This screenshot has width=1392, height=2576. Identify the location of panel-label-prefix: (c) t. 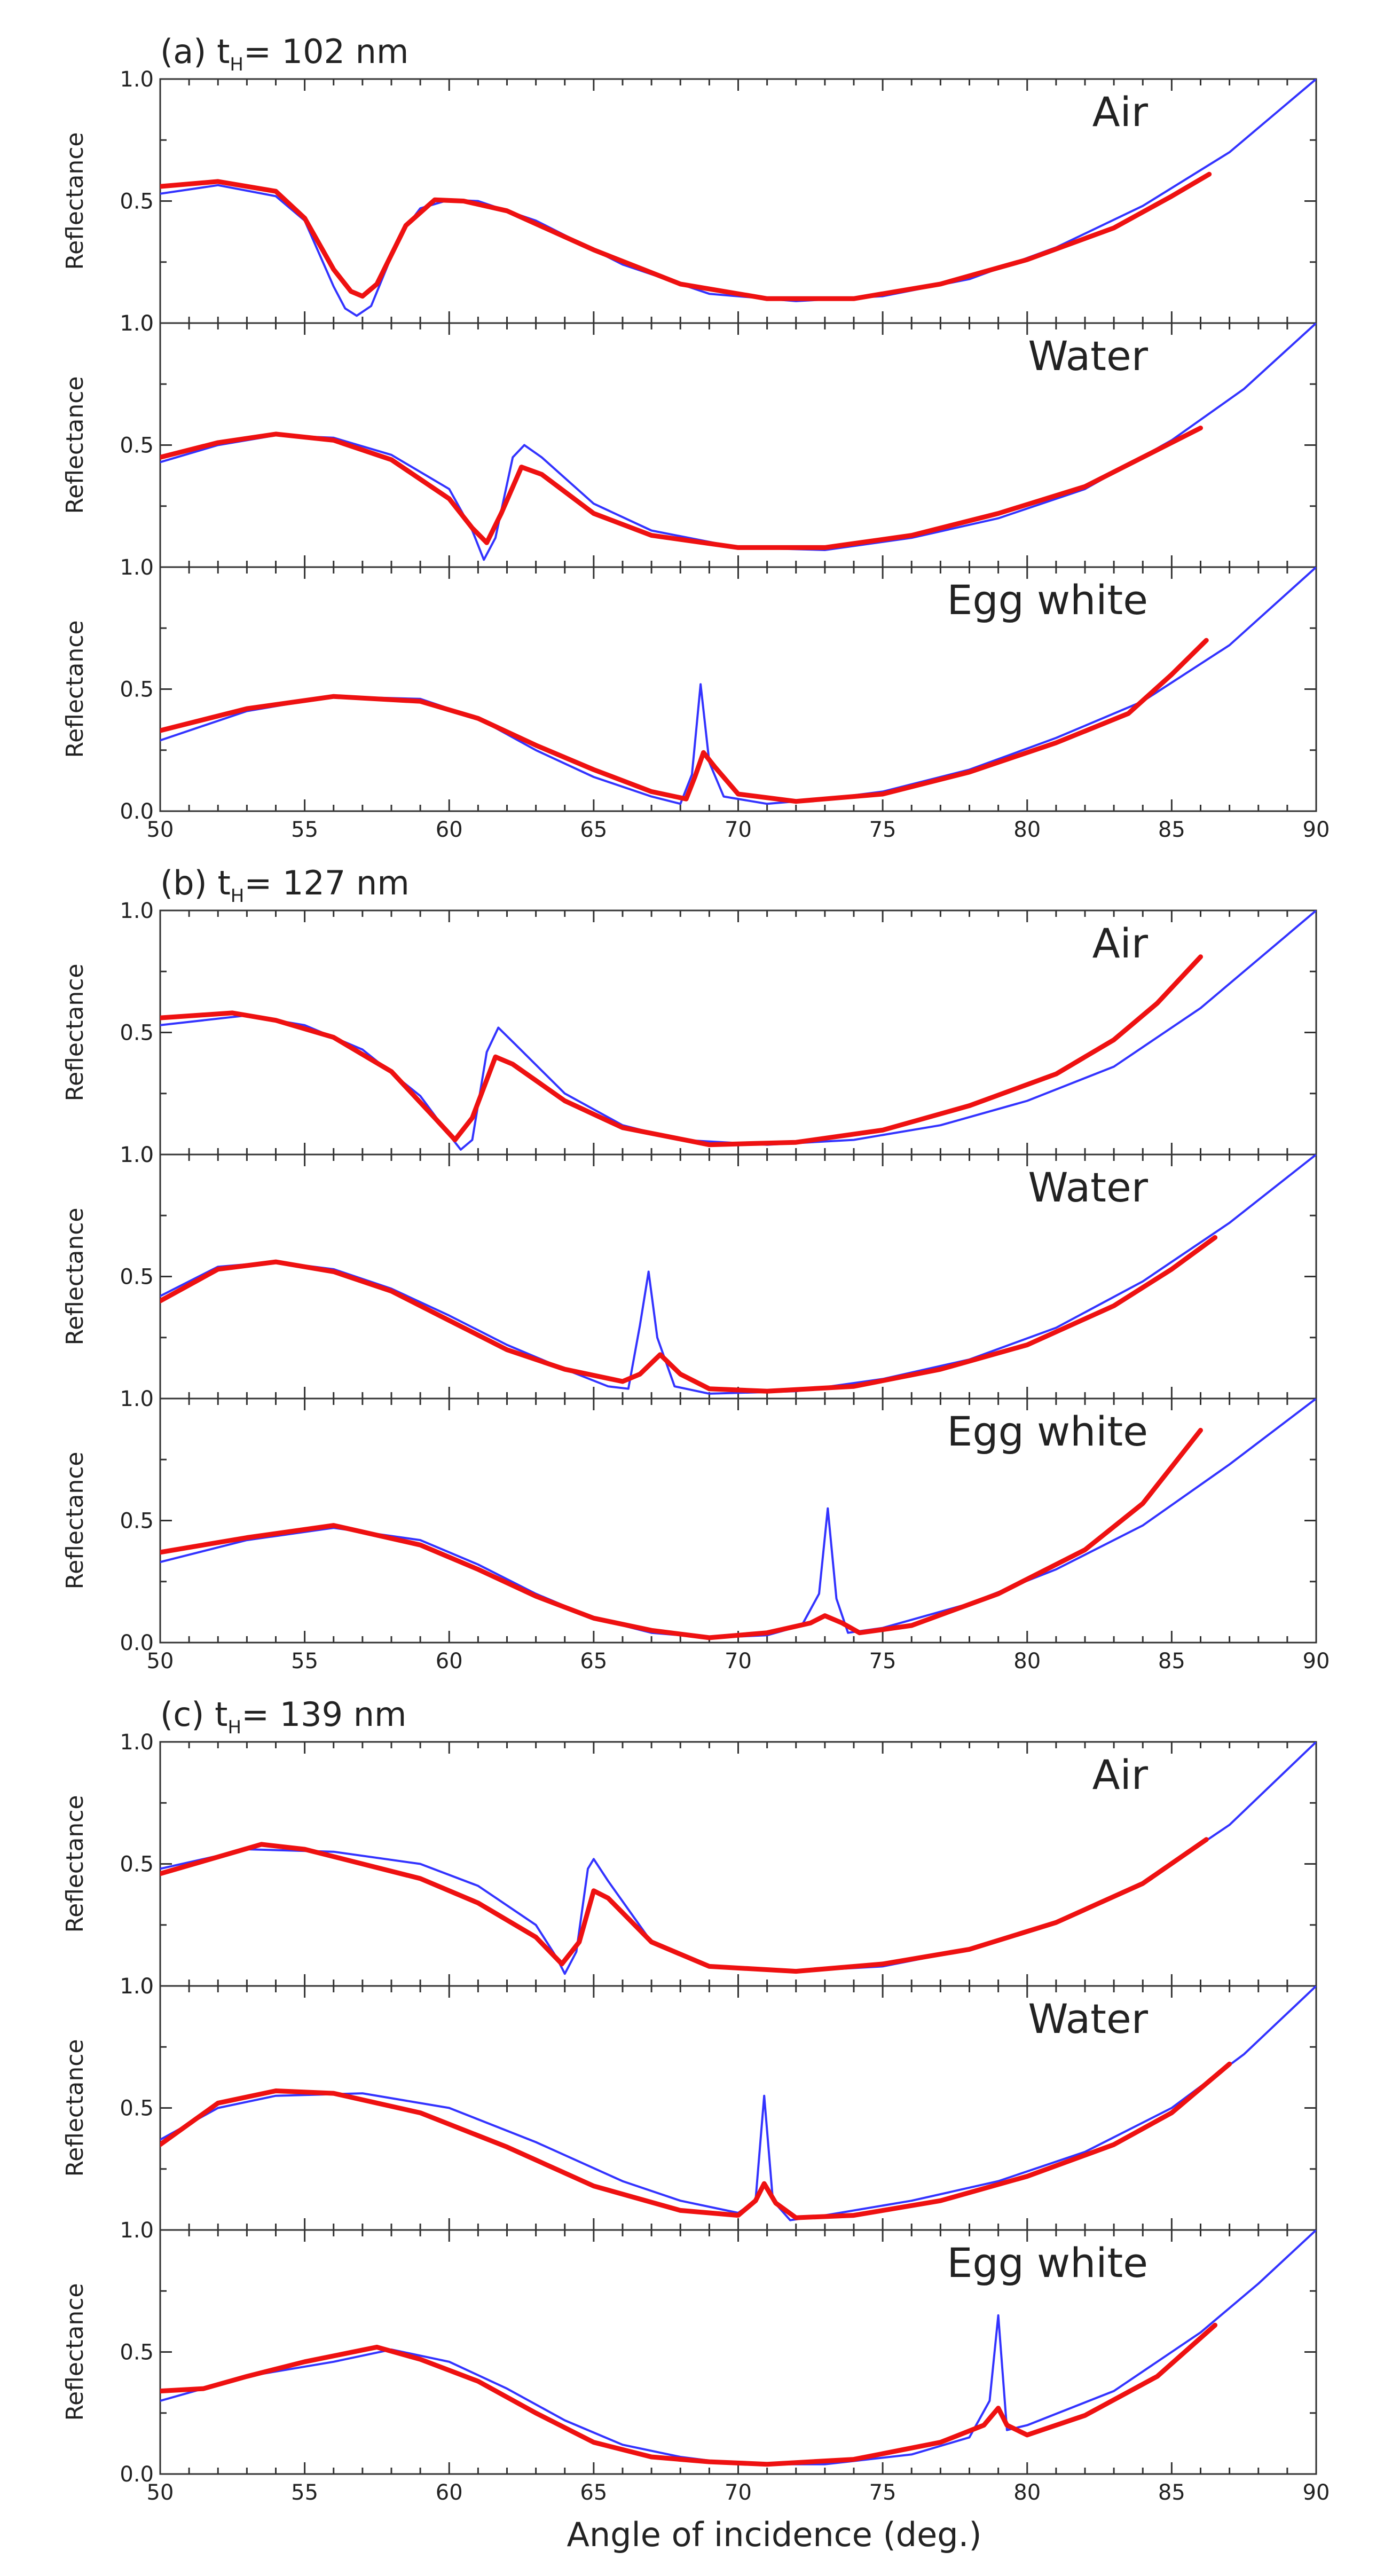
(193, 1714).